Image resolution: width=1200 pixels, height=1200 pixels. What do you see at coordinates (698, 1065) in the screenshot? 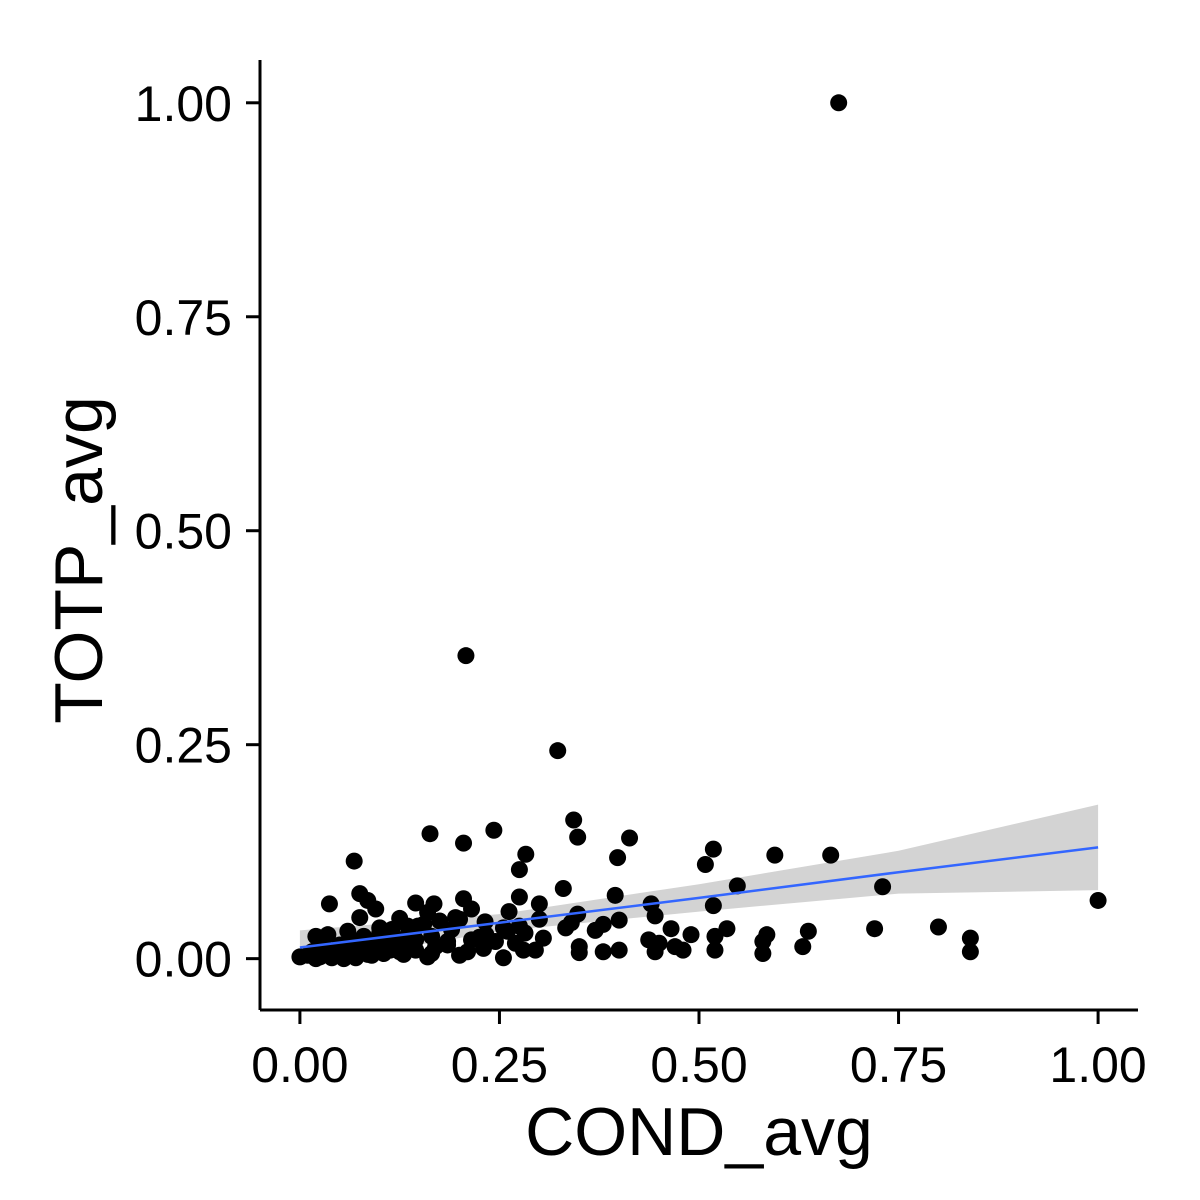
I see `x-tick-label: 0.50` at bounding box center [698, 1065].